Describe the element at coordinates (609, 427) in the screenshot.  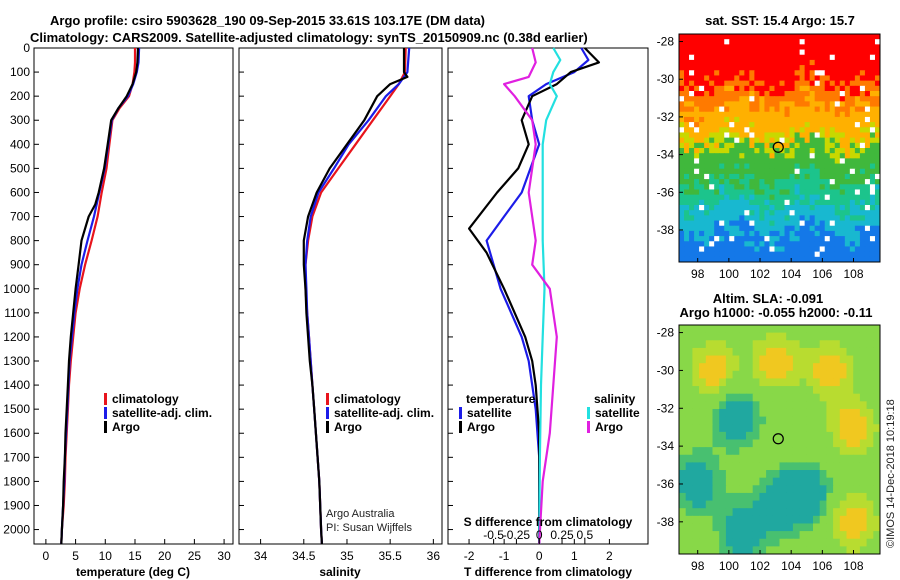
I see `legend-label-s-argo: Argo` at that location.